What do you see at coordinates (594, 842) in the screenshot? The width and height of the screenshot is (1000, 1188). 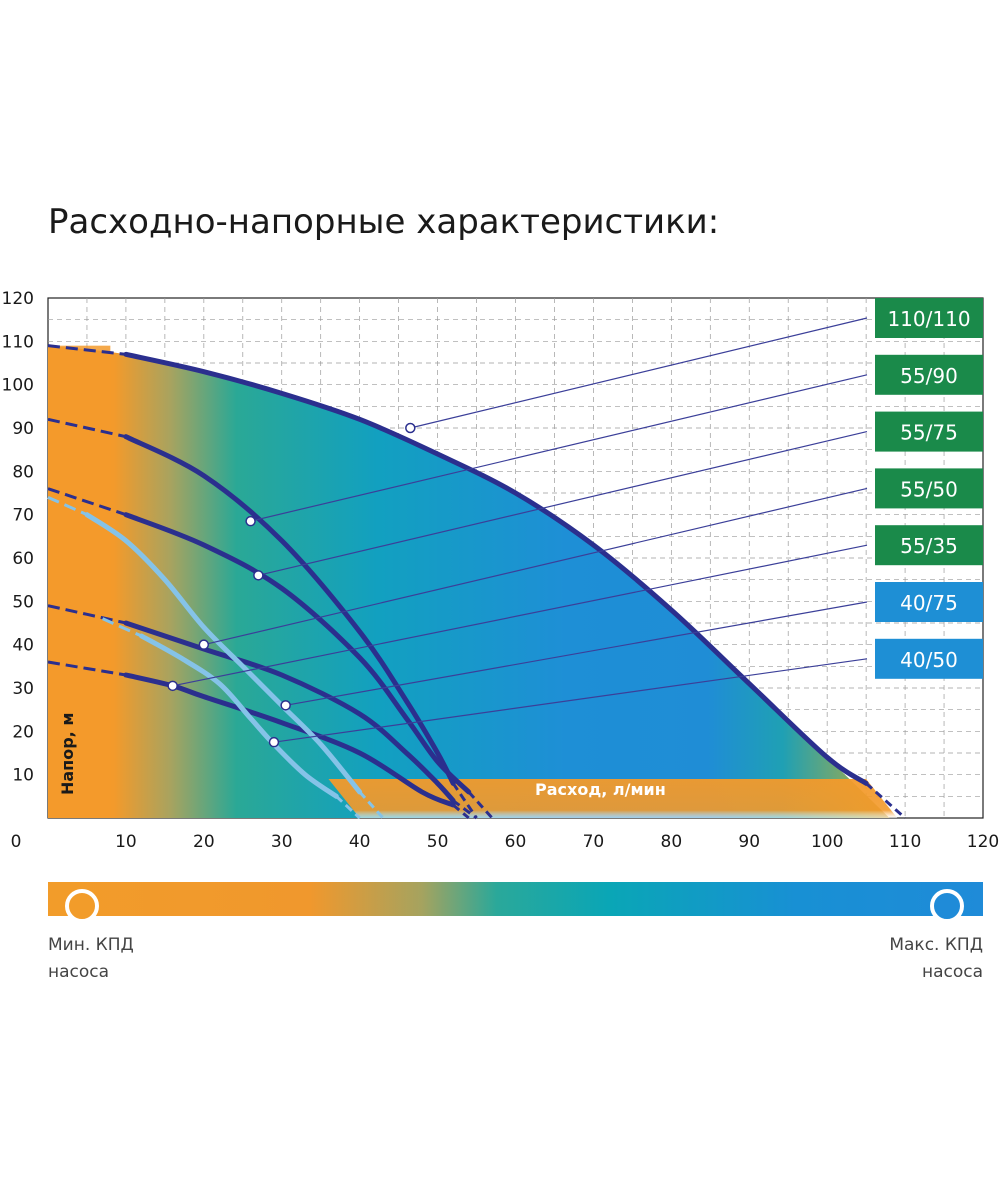 I see `x-tick-label: 70` at bounding box center [594, 842].